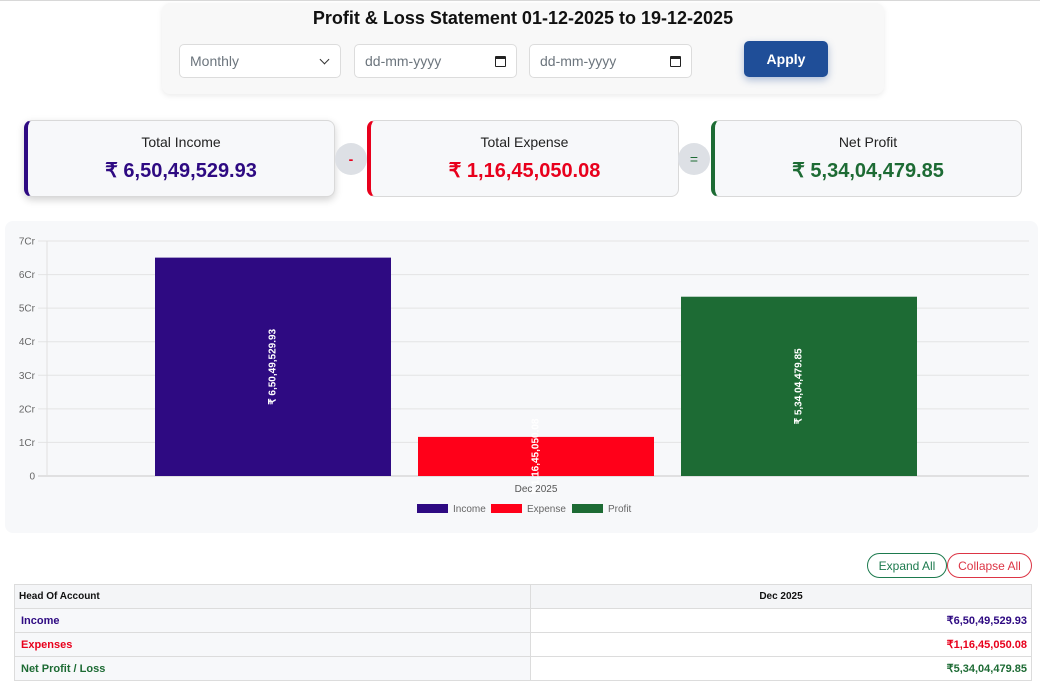  What do you see at coordinates (868, 171) in the screenshot?
I see `net-profit-value: ₹ 5,34,04,479.85` at bounding box center [868, 171].